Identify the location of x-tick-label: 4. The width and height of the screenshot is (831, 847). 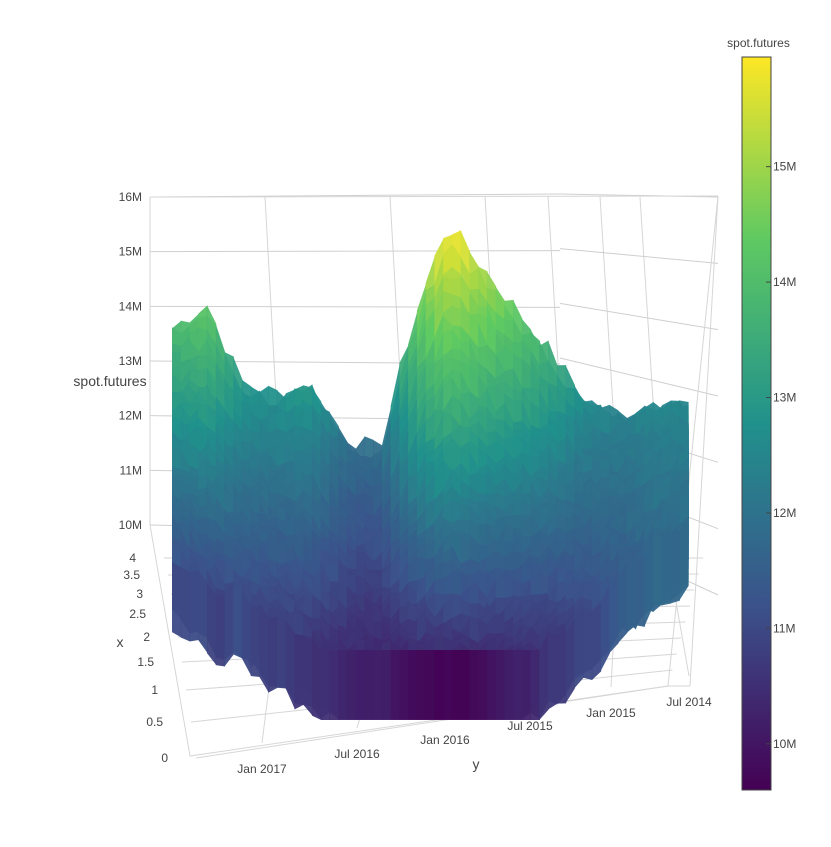
(132, 558).